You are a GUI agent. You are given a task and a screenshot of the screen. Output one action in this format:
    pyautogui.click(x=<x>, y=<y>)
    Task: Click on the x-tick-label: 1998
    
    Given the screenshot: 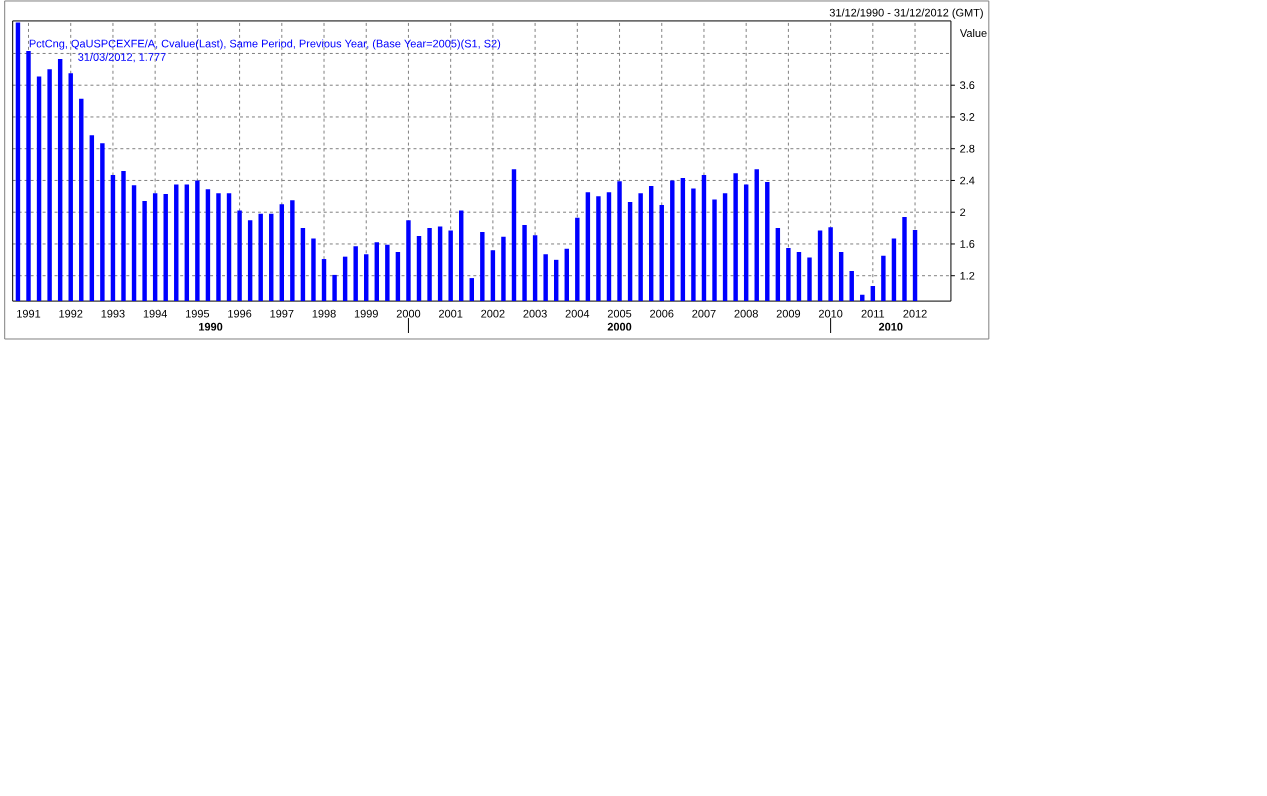 What is the action you would take?
    pyautogui.click(x=324, y=313)
    